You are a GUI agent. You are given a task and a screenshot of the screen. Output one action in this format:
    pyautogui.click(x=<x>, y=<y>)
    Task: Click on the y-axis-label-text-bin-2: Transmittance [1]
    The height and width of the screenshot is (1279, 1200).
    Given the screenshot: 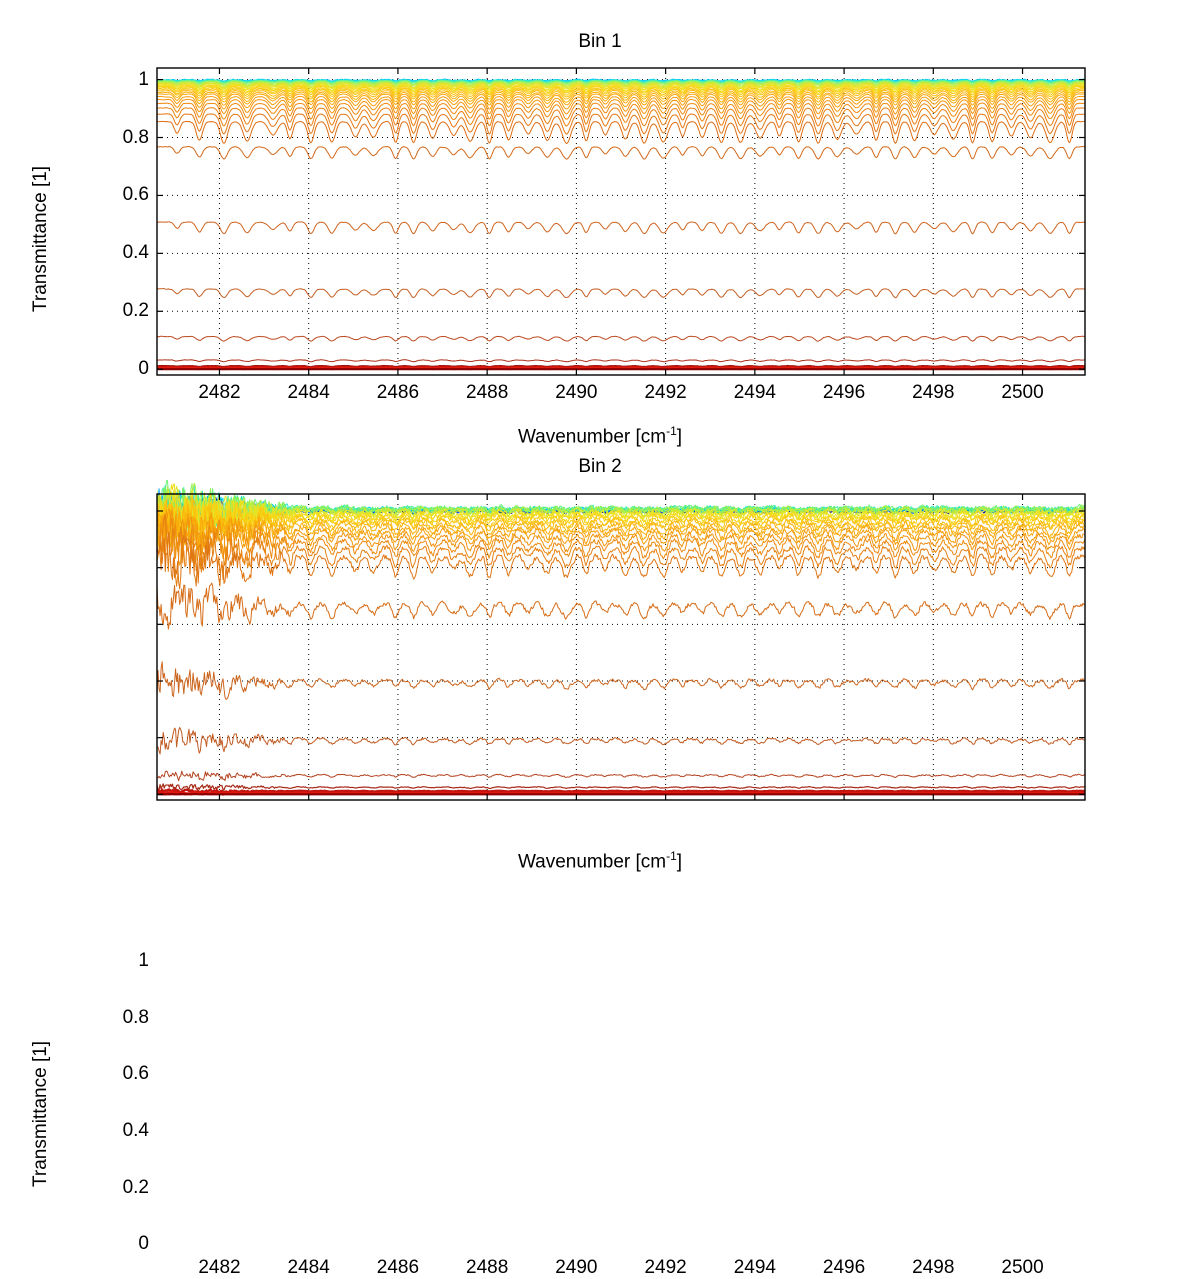 What is the action you would take?
    pyautogui.click(x=40, y=1114)
    